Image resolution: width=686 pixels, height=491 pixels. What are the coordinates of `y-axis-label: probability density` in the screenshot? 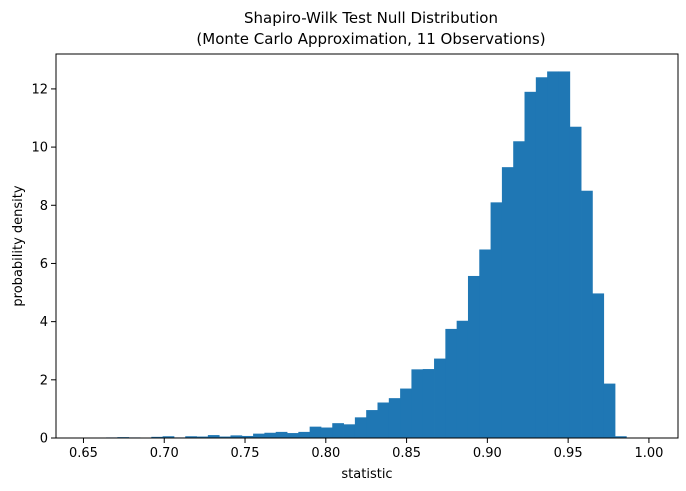 It's located at (18, 245).